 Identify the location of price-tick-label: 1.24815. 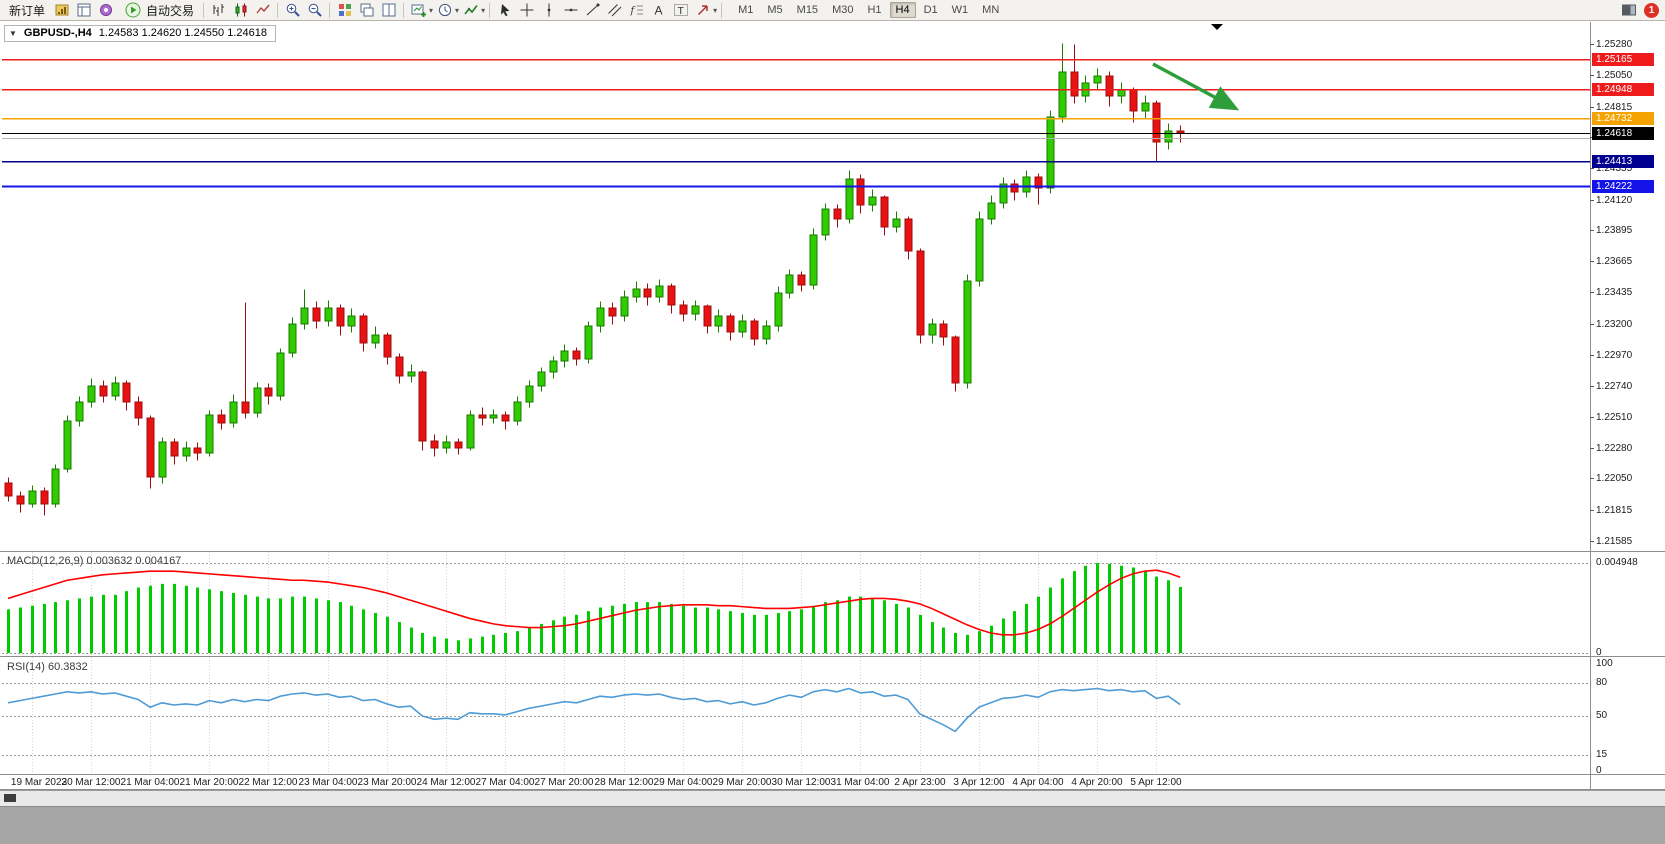
(1614, 107).